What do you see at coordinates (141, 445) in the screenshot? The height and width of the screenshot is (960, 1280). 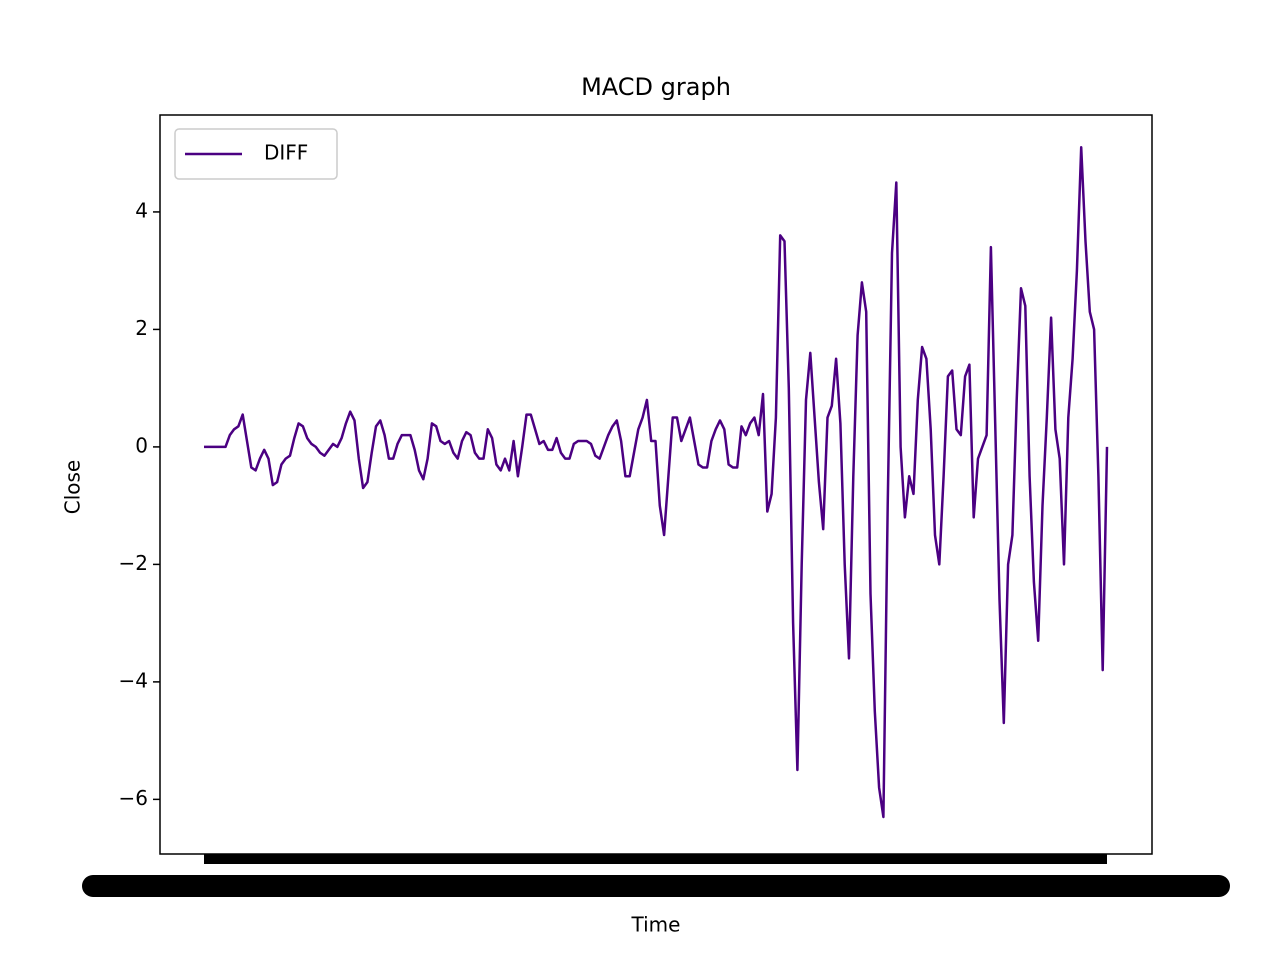 I see `y-tick-label: 0` at bounding box center [141, 445].